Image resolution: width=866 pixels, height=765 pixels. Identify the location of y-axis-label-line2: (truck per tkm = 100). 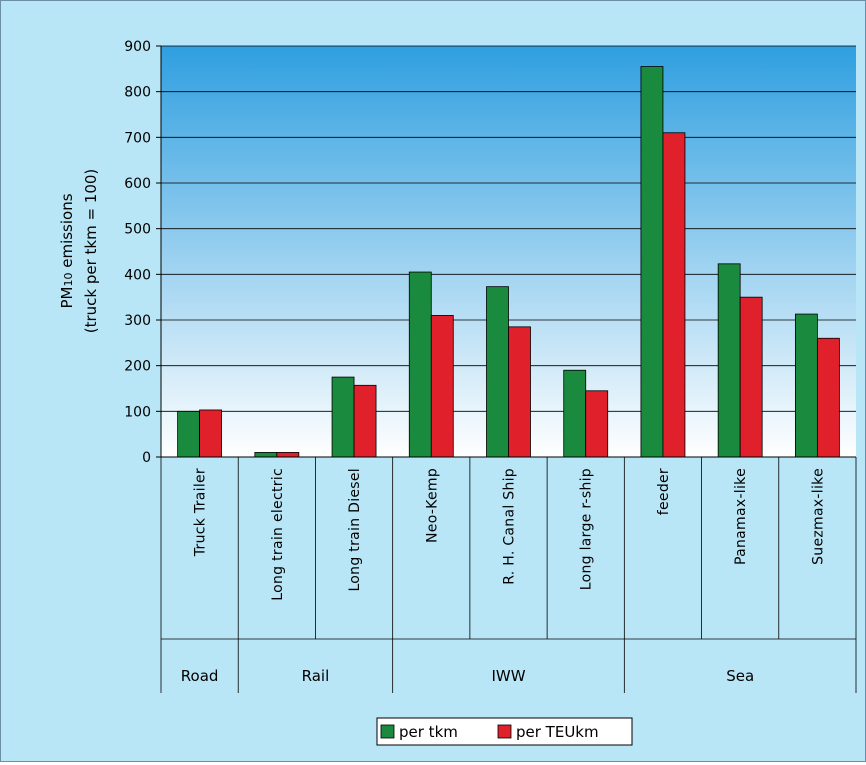
(91, 251).